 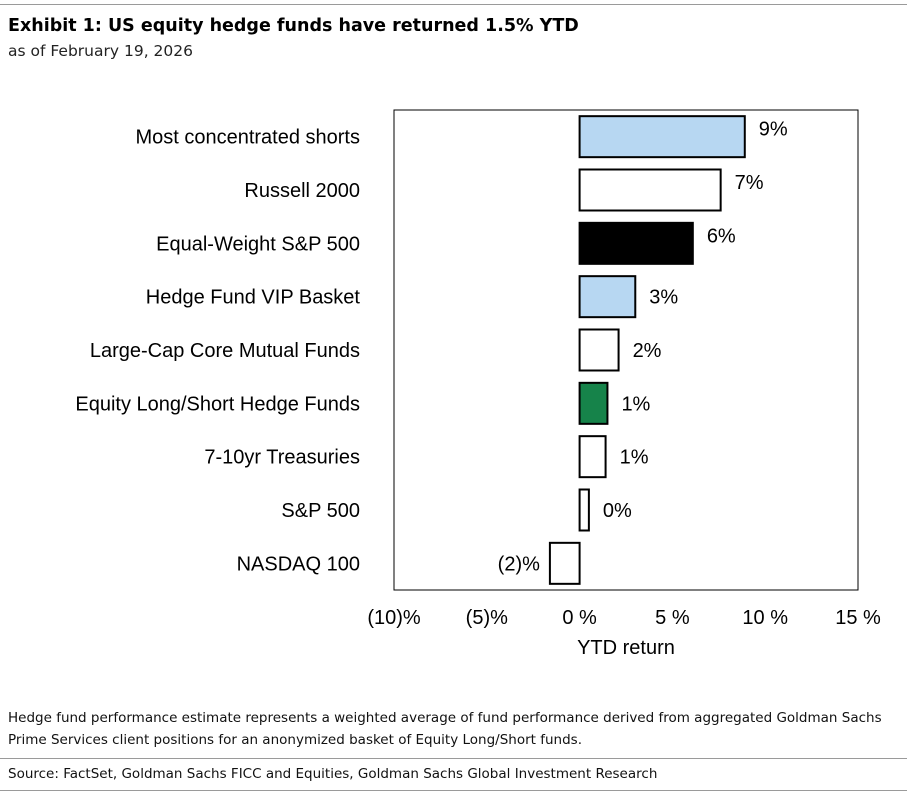 I want to click on category-label: NASDAQ 100, so click(x=298, y=564).